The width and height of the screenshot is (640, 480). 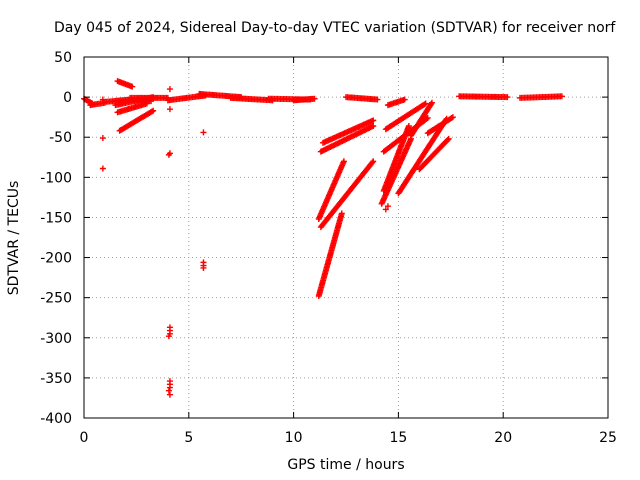 What do you see at coordinates (84, 438) in the screenshot?
I see `x-tick-label: 0` at bounding box center [84, 438].